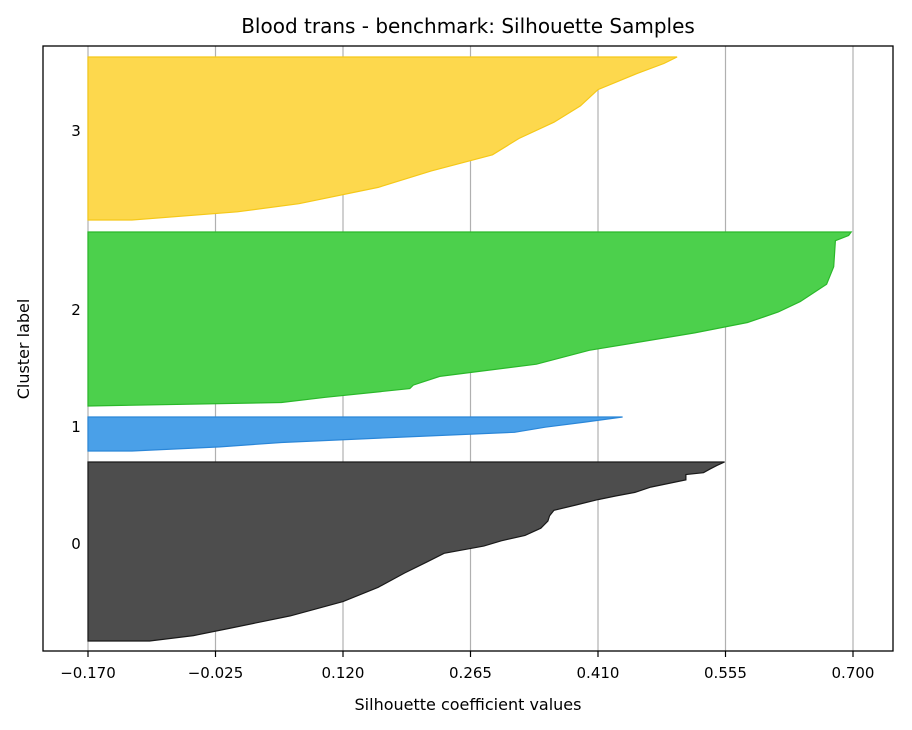 The image size is (912, 730). I want to click on x-tick-label: −0.025, so click(216, 673).